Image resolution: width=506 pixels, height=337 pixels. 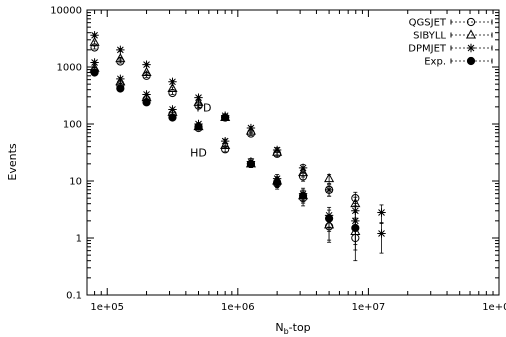 What do you see at coordinates (471, 22) in the screenshot?
I see `circle-marker` at bounding box center [471, 22].